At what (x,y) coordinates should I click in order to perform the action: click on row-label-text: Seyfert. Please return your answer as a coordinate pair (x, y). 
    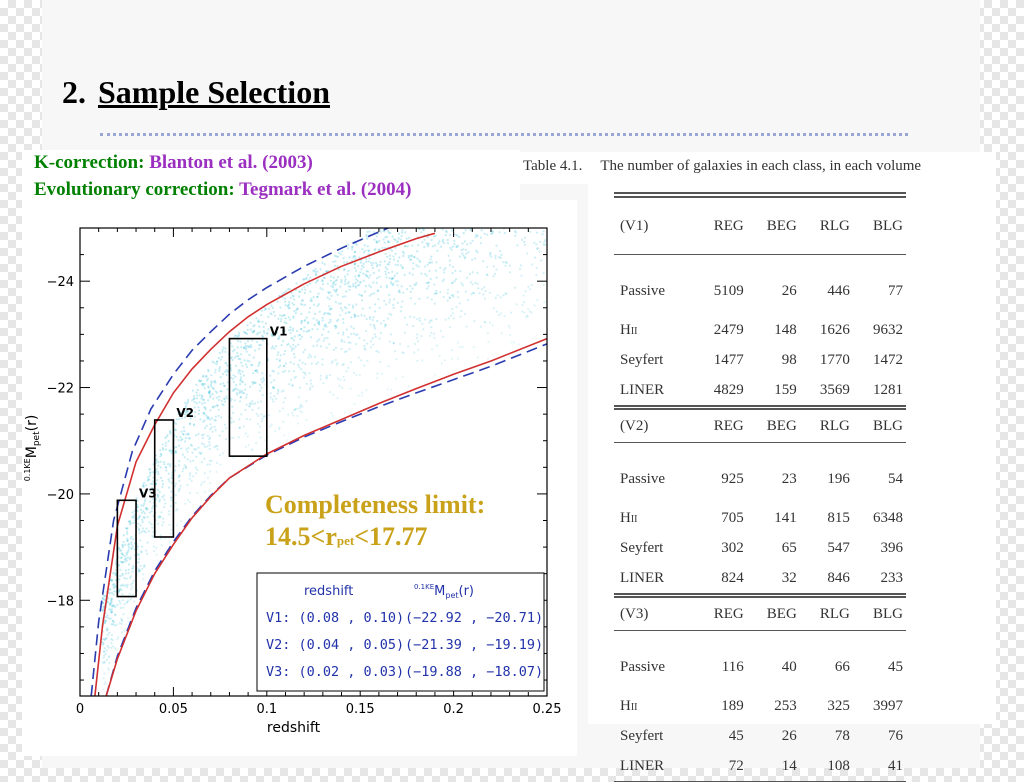
    Looking at the image, I should click on (641, 736).